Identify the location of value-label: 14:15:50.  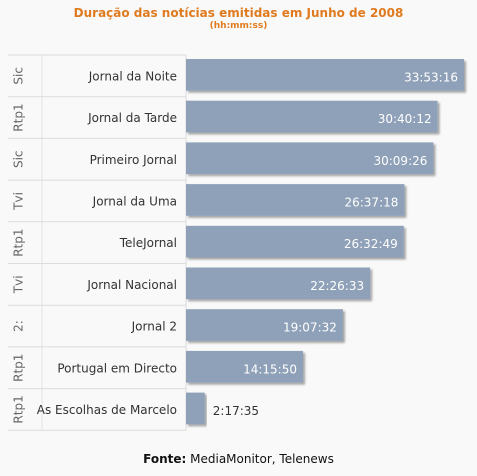
(270, 369).